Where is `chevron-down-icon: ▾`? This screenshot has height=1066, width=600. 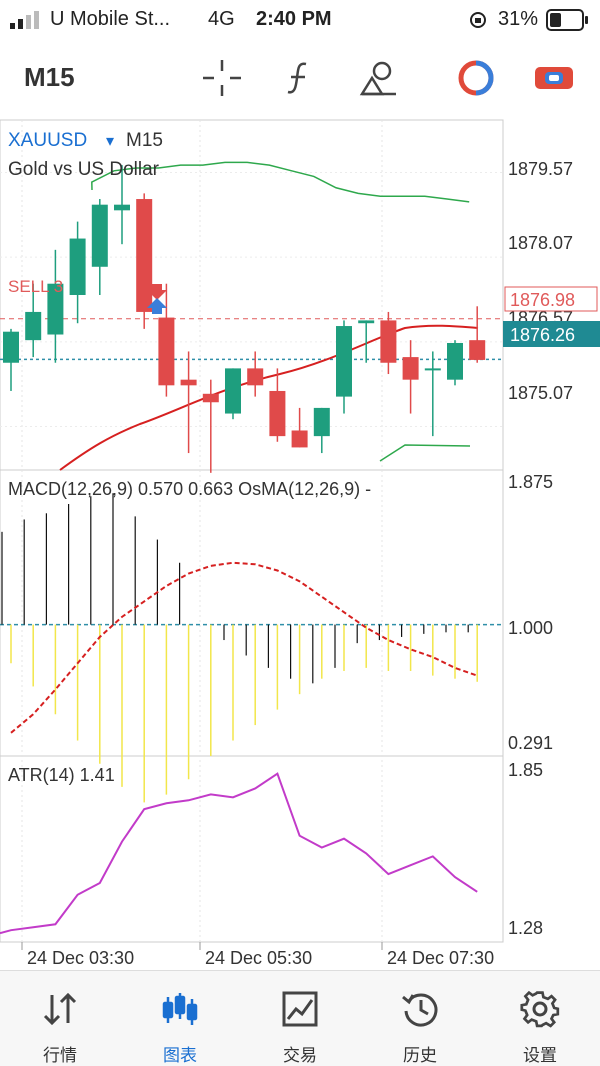 chevron-down-icon: ▾ is located at coordinates (110, 141).